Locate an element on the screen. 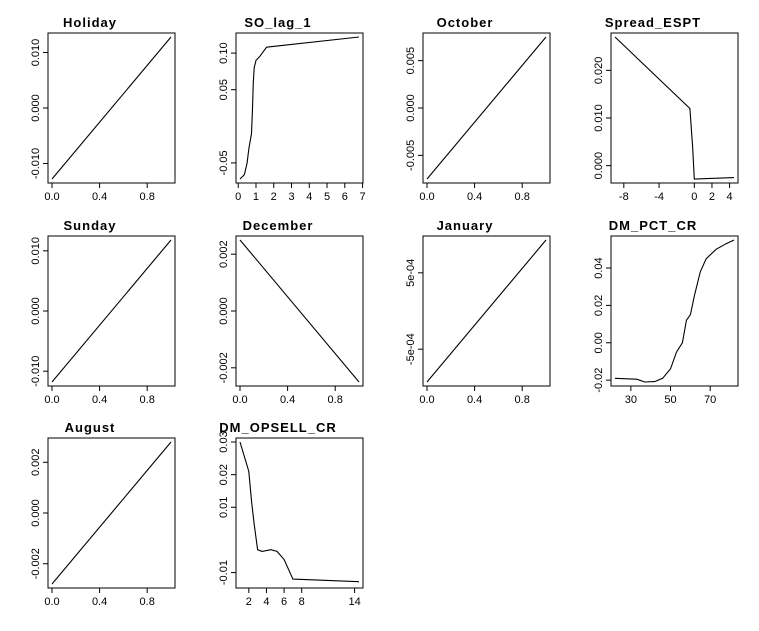 The height and width of the screenshot is (631, 759). chart-title: Spread_ESPT is located at coordinates (653, 22).